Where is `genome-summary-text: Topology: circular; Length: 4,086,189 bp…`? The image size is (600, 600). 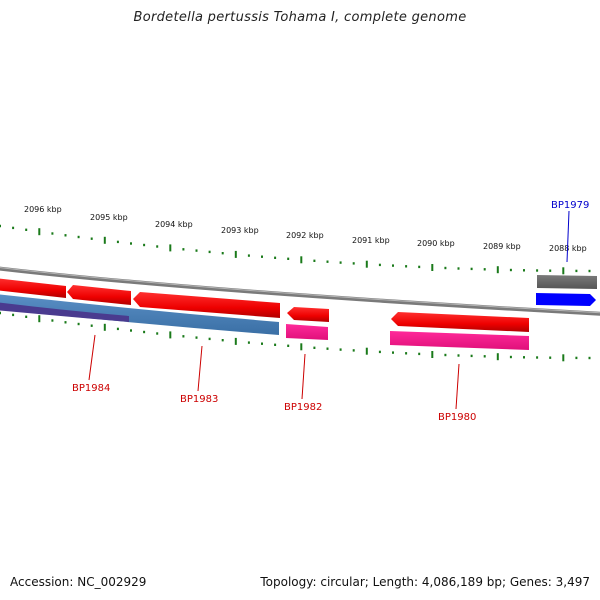
genome-summary-text: Topology: circular; Length: 4,086,189 bp… is located at coordinates (425, 582).